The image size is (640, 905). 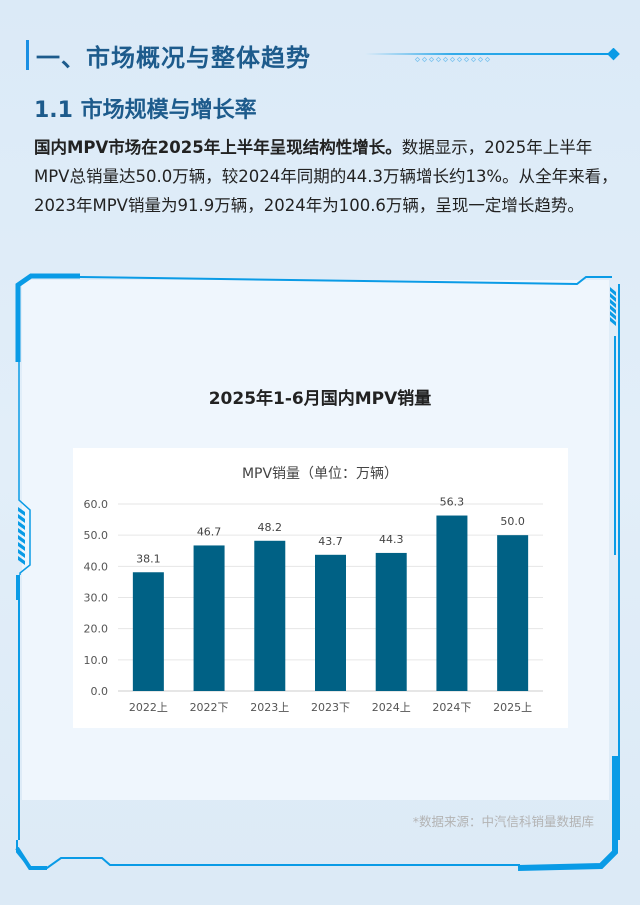 What do you see at coordinates (96, 598) in the screenshot?
I see `y-tick-label: 30.0` at bounding box center [96, 598].